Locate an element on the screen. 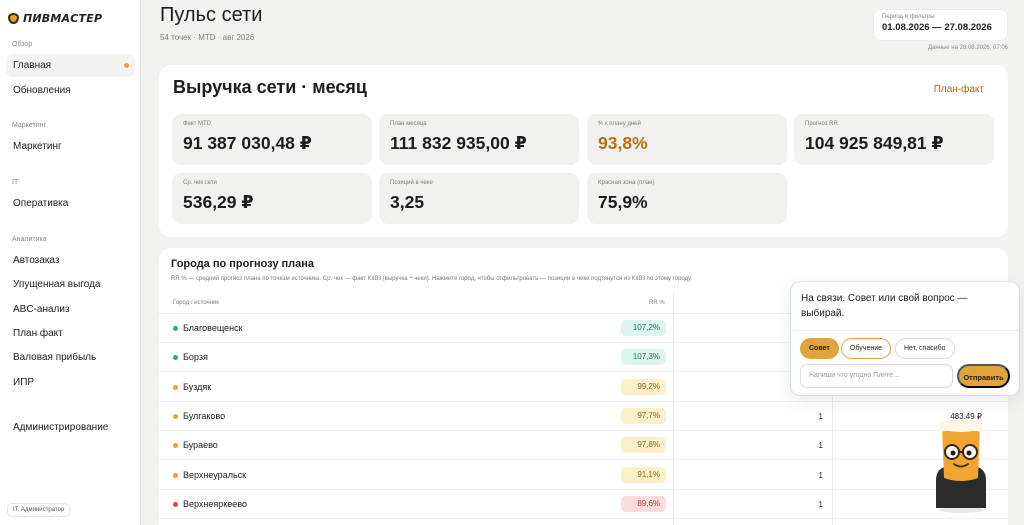  logo-text: ПИВМАСТЕР is located at coordinates (63, 18).